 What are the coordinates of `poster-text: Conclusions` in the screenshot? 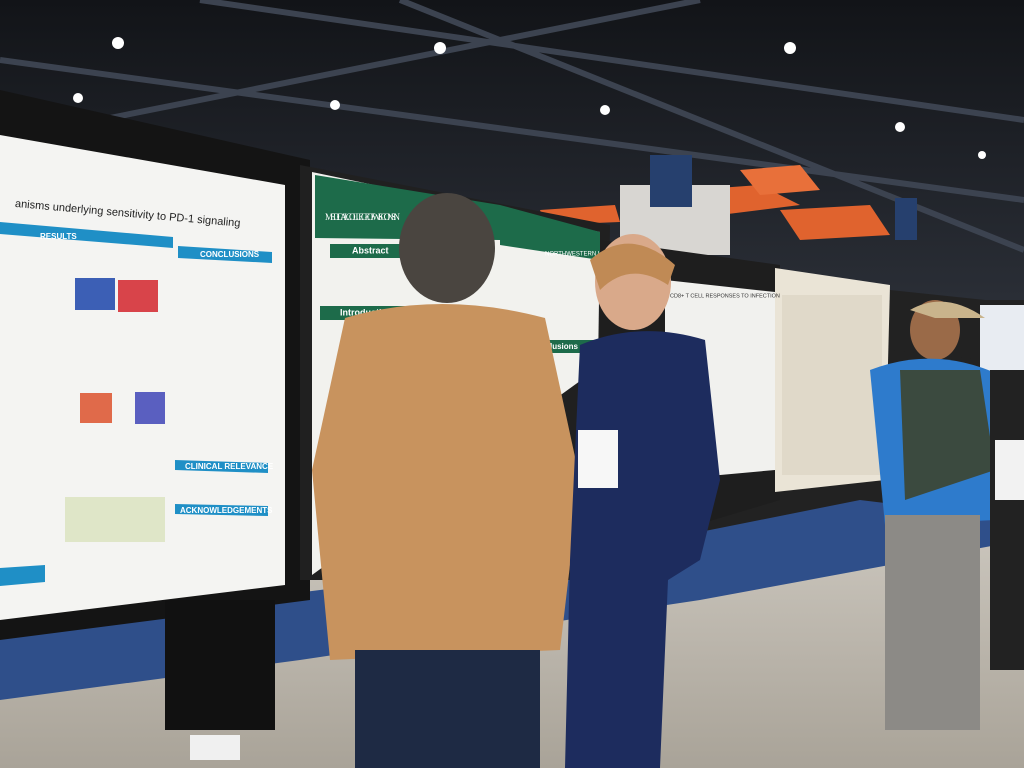 It's located at (554, 346).